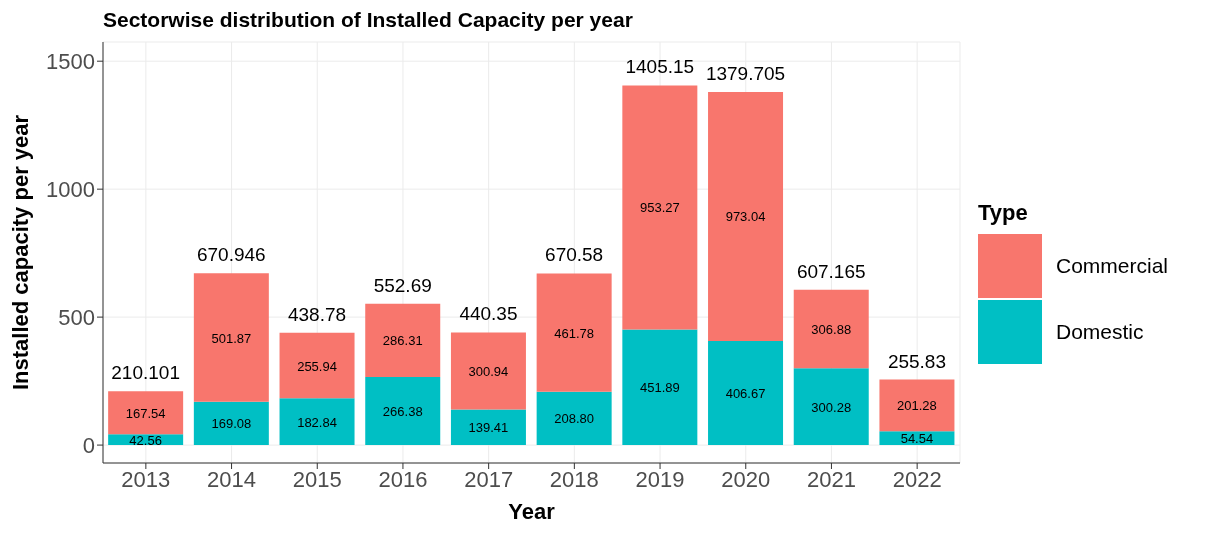 This screenshot has width=1217, height=539. Describe the element at coordinates (1003, 213) in the screenshot. I see `legend-title: Type` at that location.